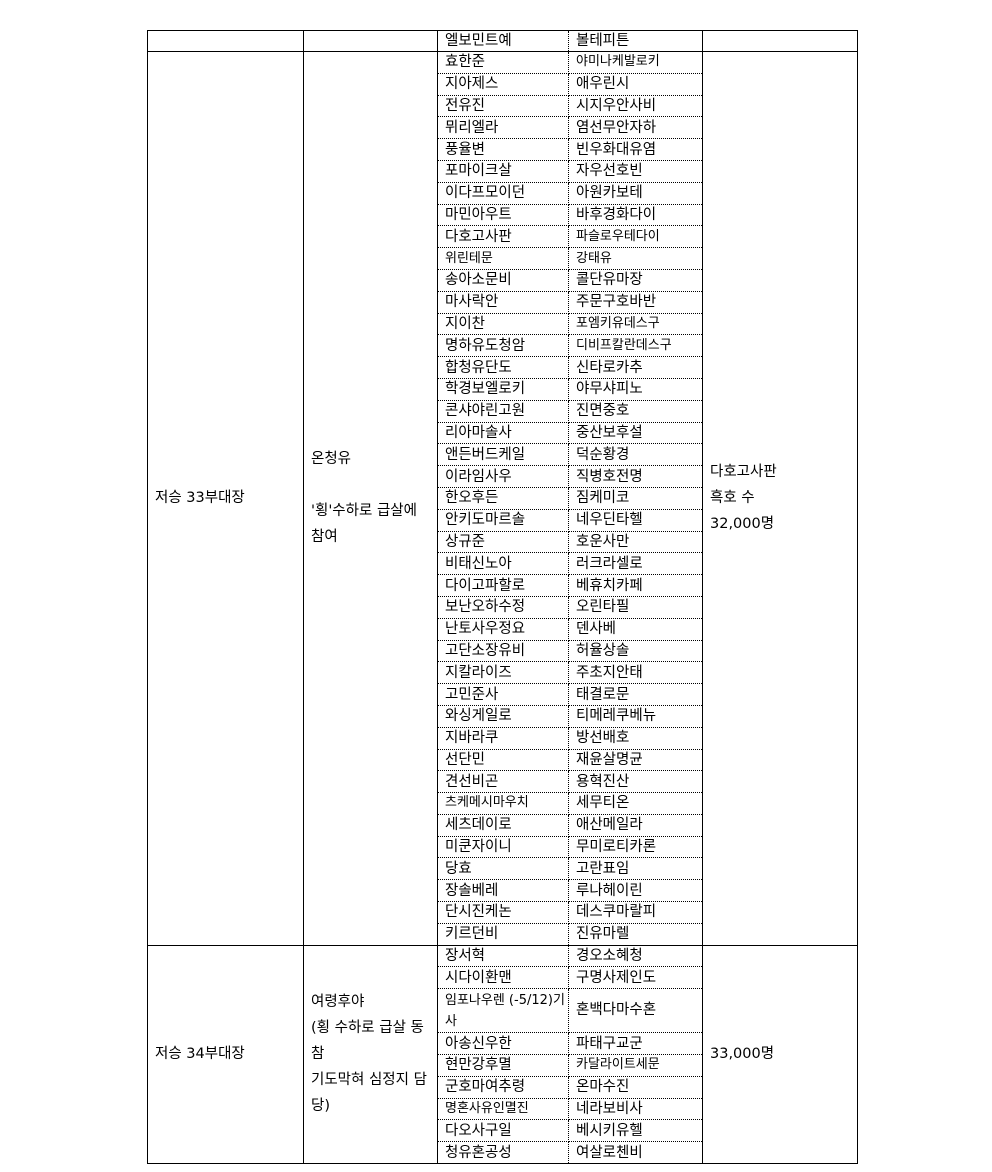 The width and height of the screenshot is (992, 1172). I want to click on table-row: 군호마여추령 온마수진, so click(503, 1087).